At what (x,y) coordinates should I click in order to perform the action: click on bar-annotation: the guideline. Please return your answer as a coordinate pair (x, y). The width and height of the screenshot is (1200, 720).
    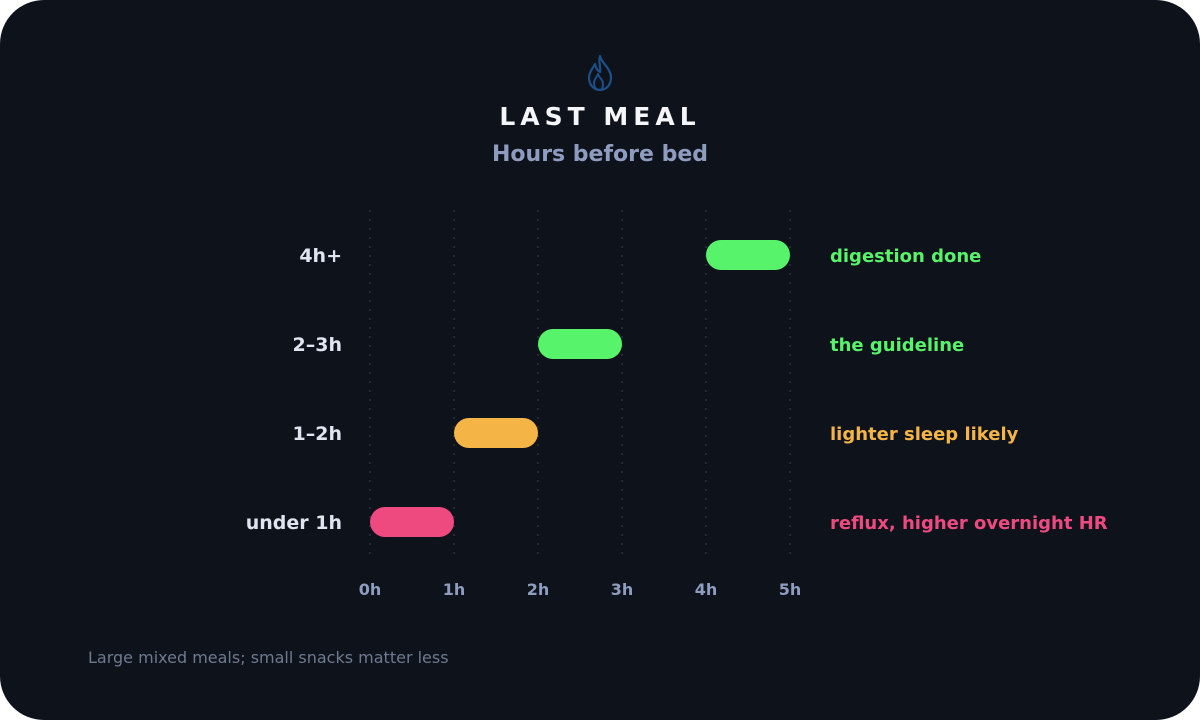
    Looking at the image, I should click on (897, 345).